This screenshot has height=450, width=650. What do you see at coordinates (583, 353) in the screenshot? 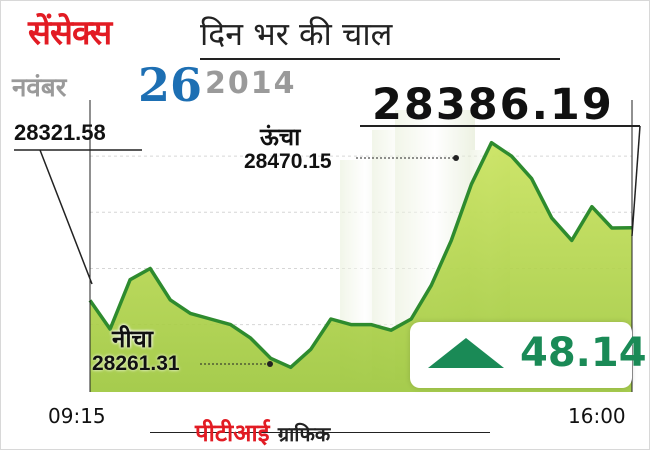
I see `change-value: 48.14` at bounding box center [583, 353].